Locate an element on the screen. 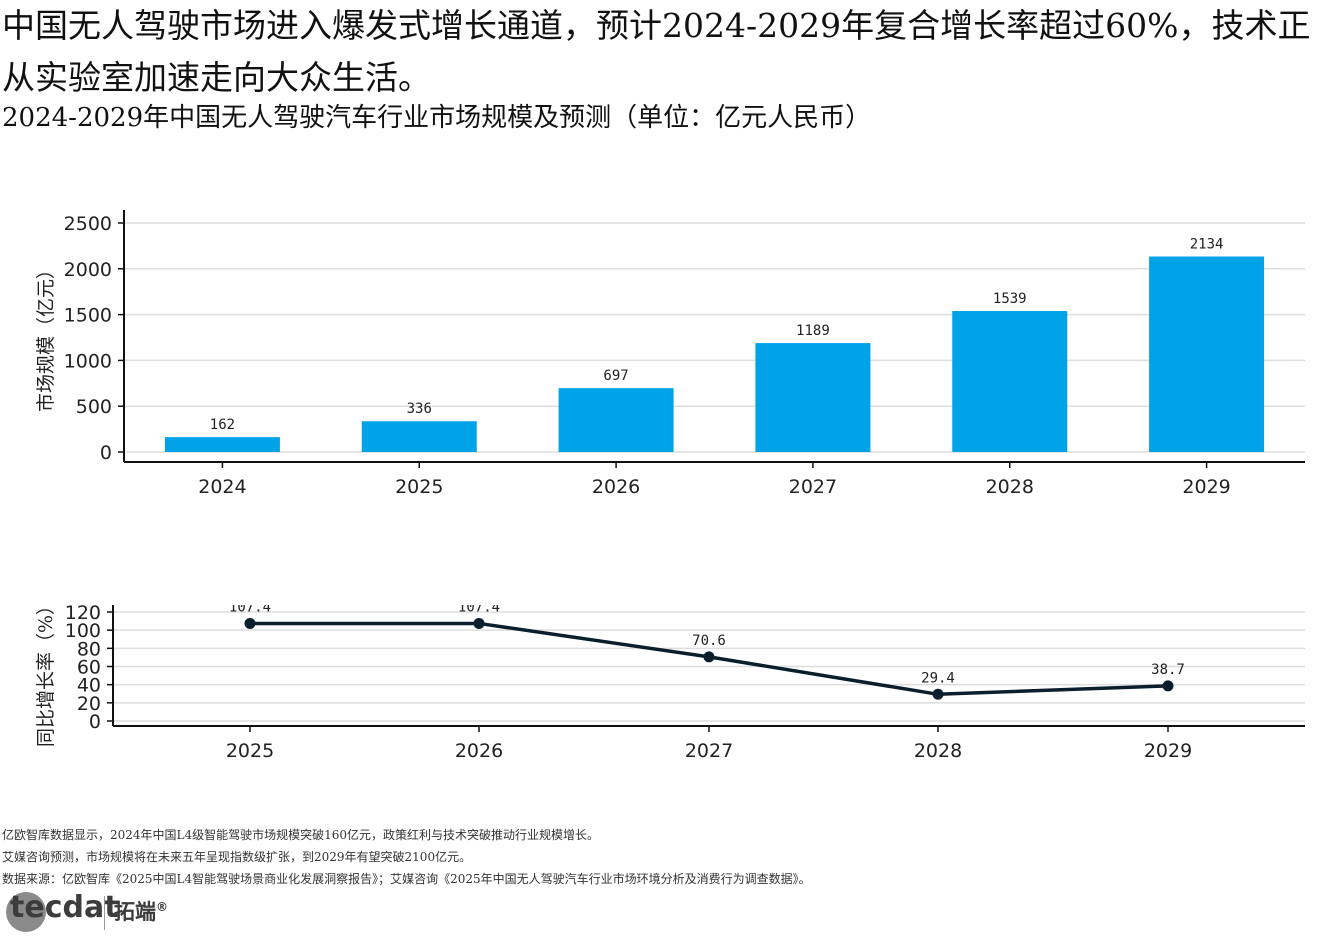 The image size is (1343, 940). bar-value-label: 162 is located at coordinates (222, 425).